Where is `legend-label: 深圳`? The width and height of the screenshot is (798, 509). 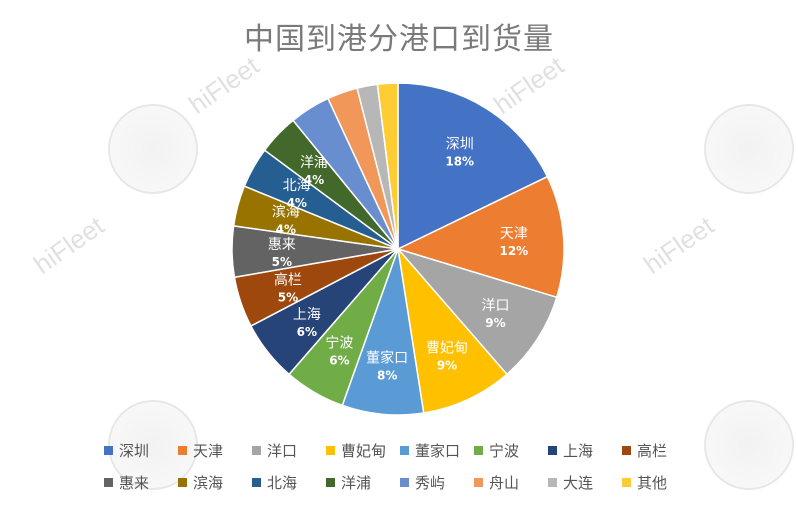
legend-label: 深圳 is located at coordinates (134, 451).